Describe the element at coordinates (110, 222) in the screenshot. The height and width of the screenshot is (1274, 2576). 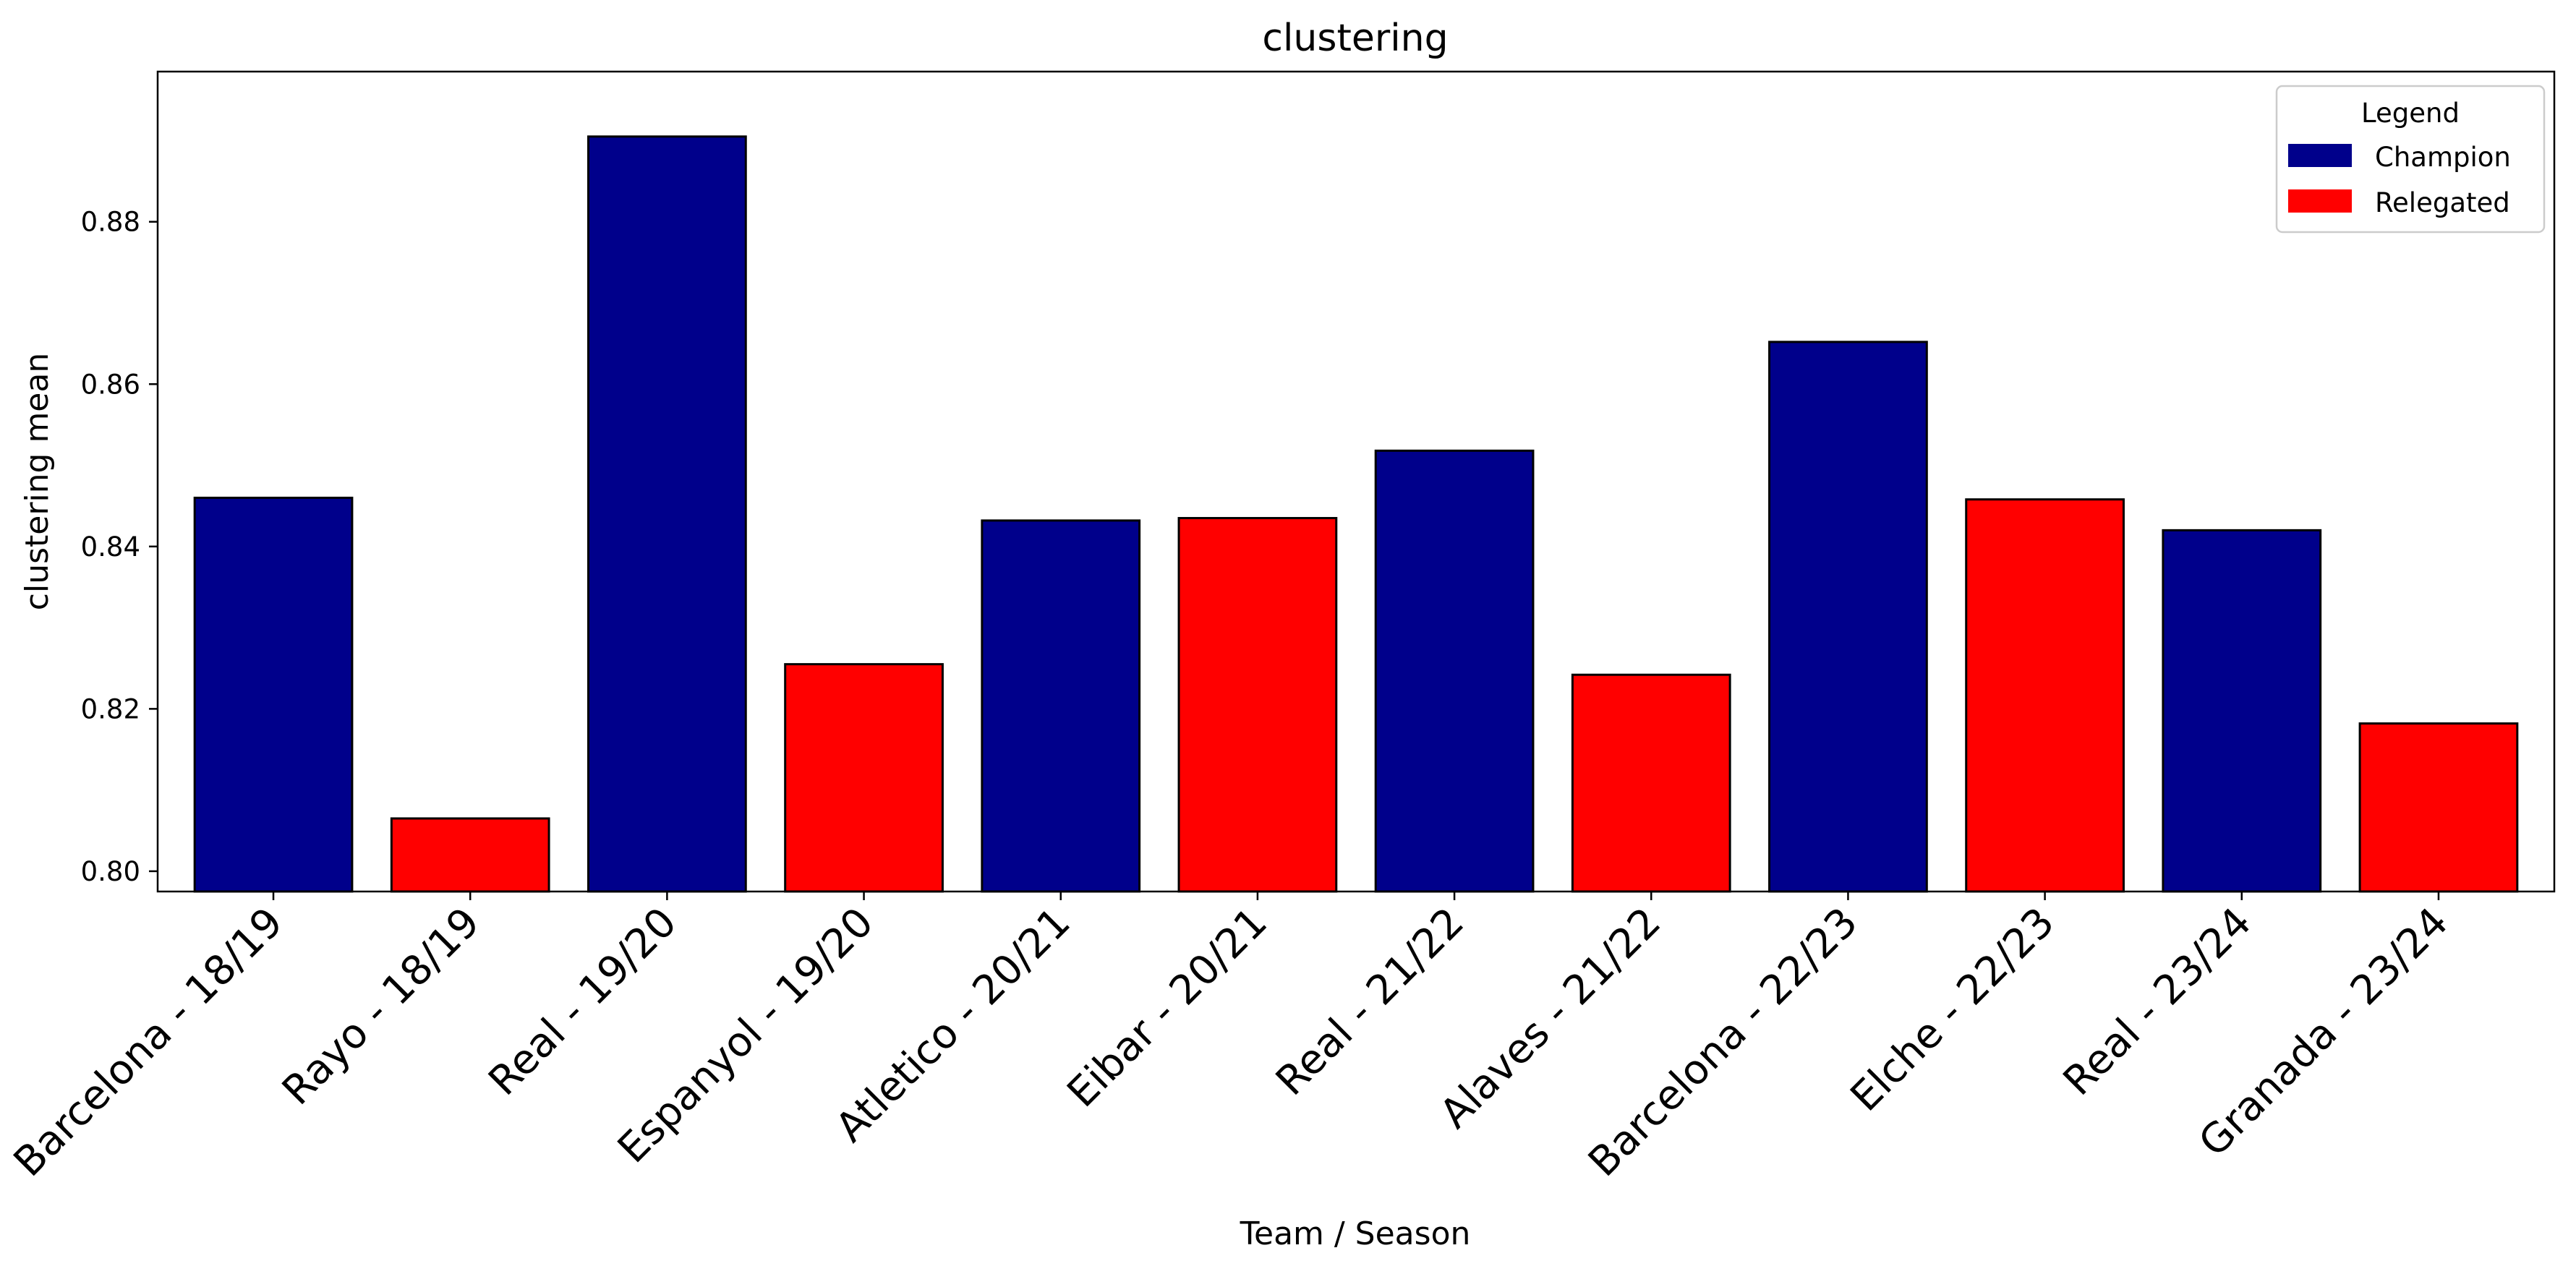
I see `y-tick-label-4: 0.88` at that location.